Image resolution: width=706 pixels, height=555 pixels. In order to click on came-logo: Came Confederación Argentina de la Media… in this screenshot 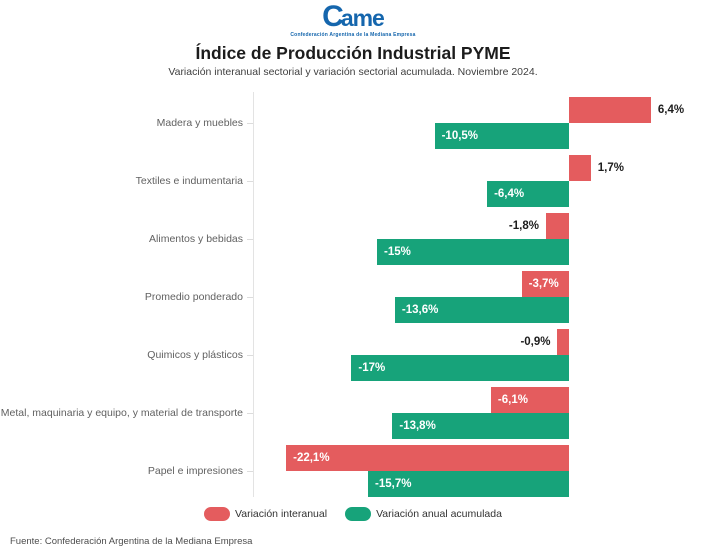, I will do `click(353, 20)`.